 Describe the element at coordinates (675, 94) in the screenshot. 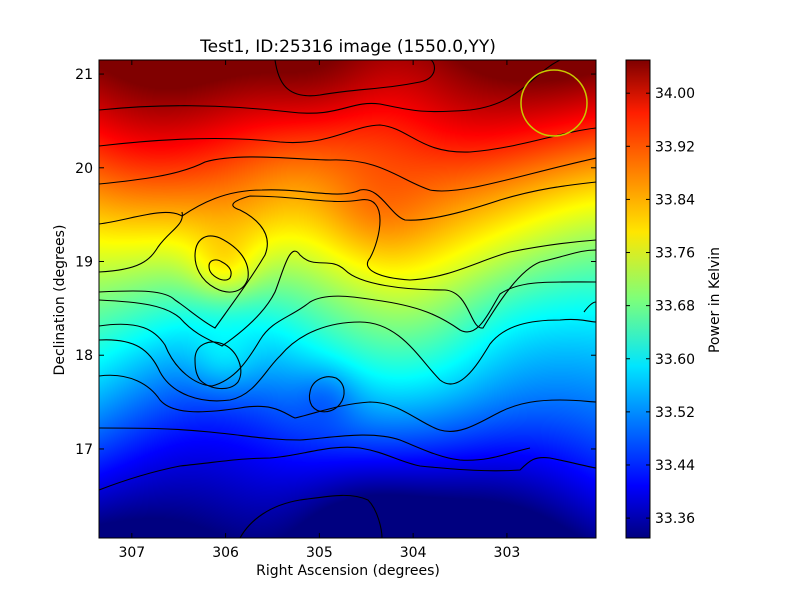

I see `colorbar-tick-label: 34.00` at that location.